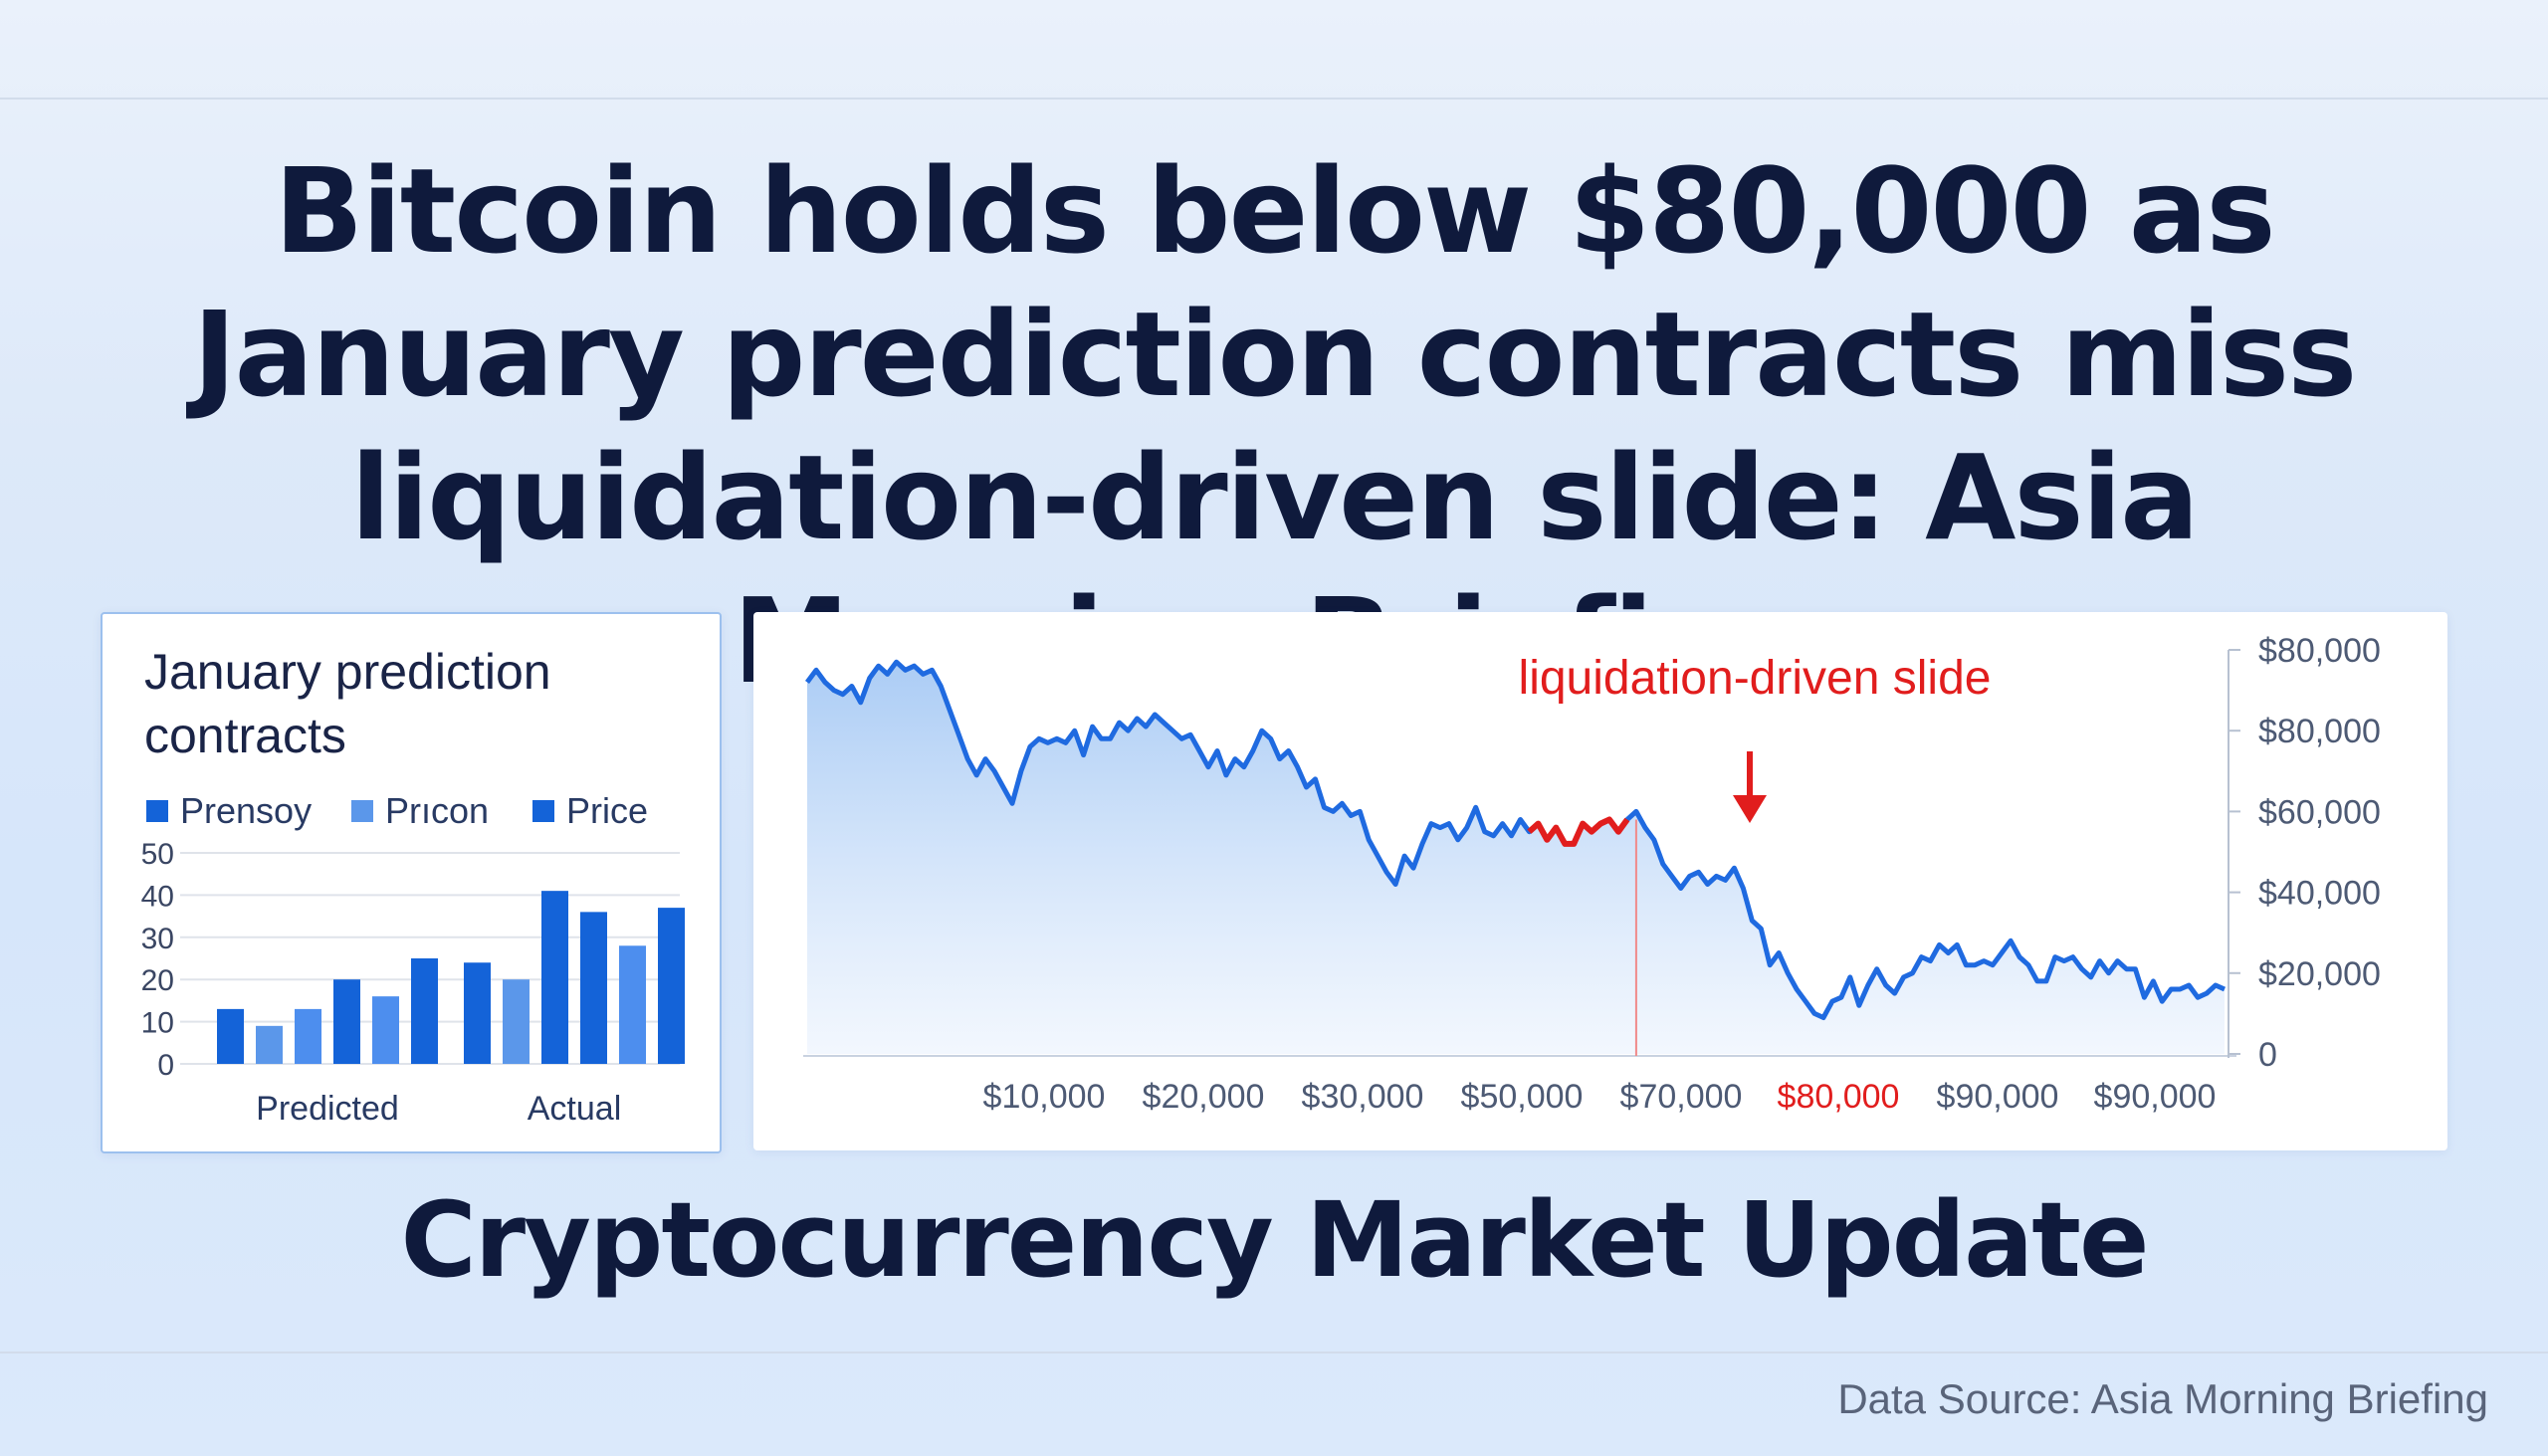 The width and height of the screenshot is (2548, 1456). Describe the element at coordinates (575, 1109) in the screenshot. I see `x-category-label: Actual` at that location.